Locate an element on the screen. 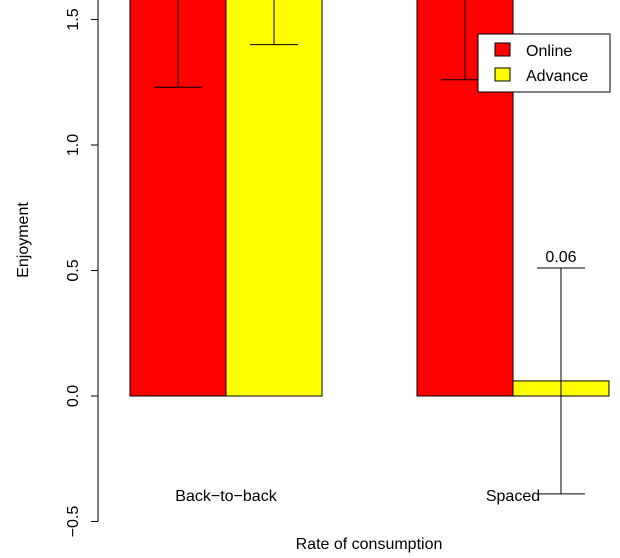 The height and width of the screenshot is (558, 620). legend-swatch-advance is located at coordinates (502, 74).